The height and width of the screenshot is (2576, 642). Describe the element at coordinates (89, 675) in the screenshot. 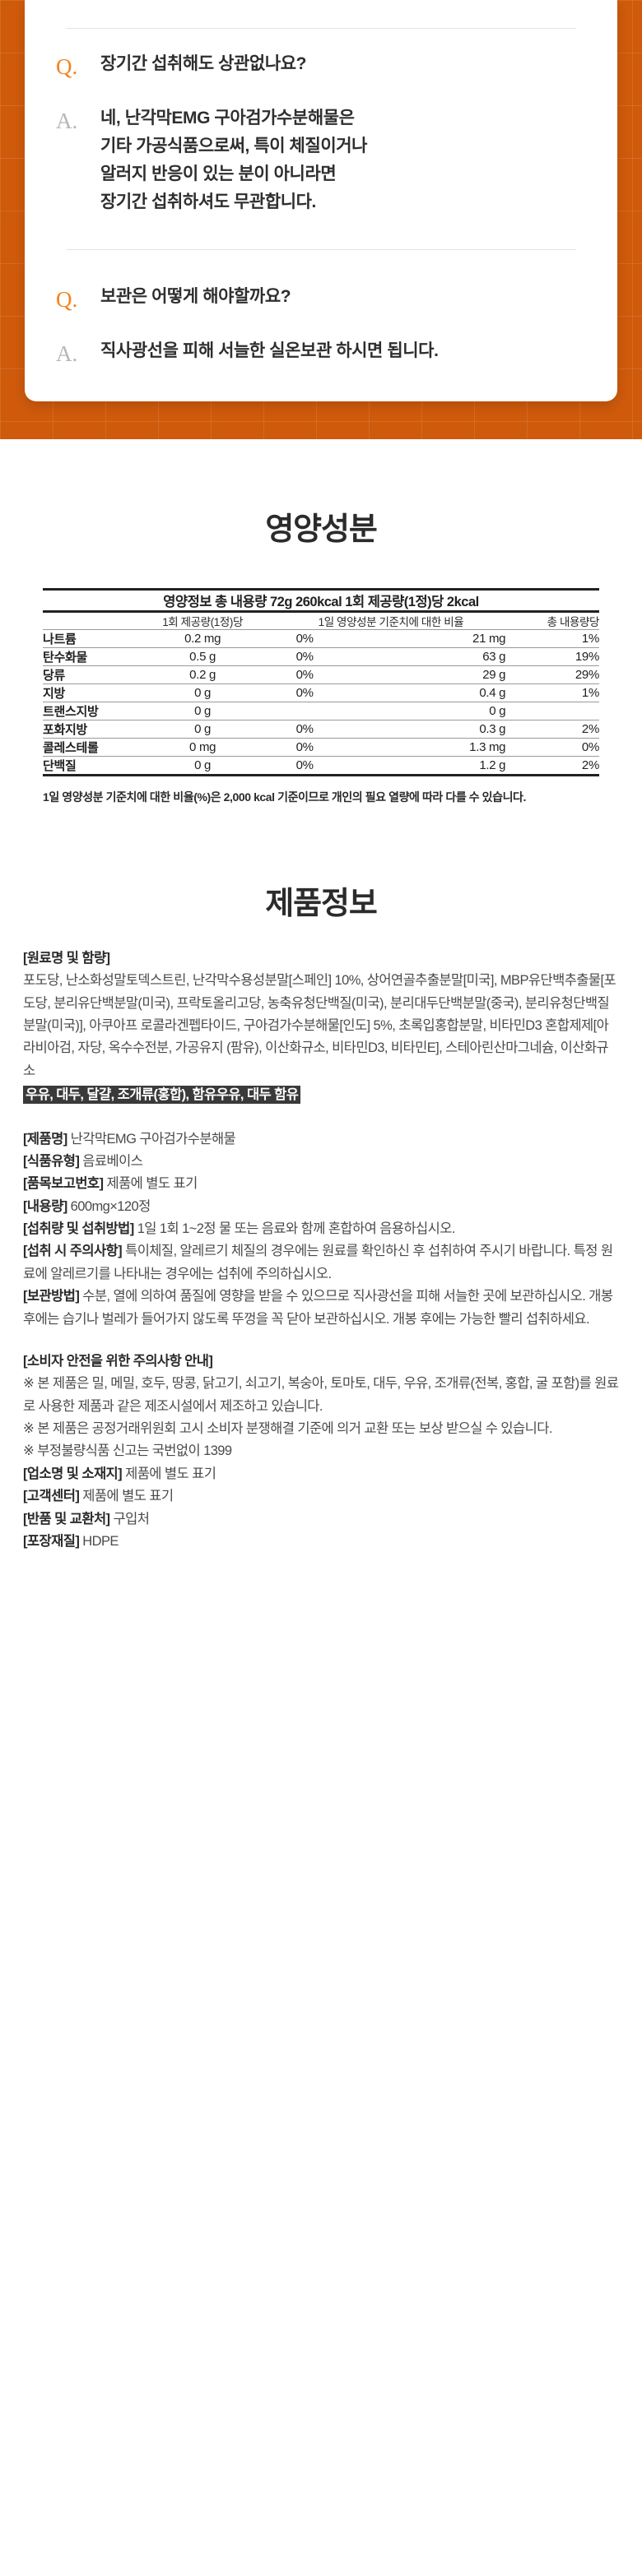

I see `nutrient-name: 당류` at that location.